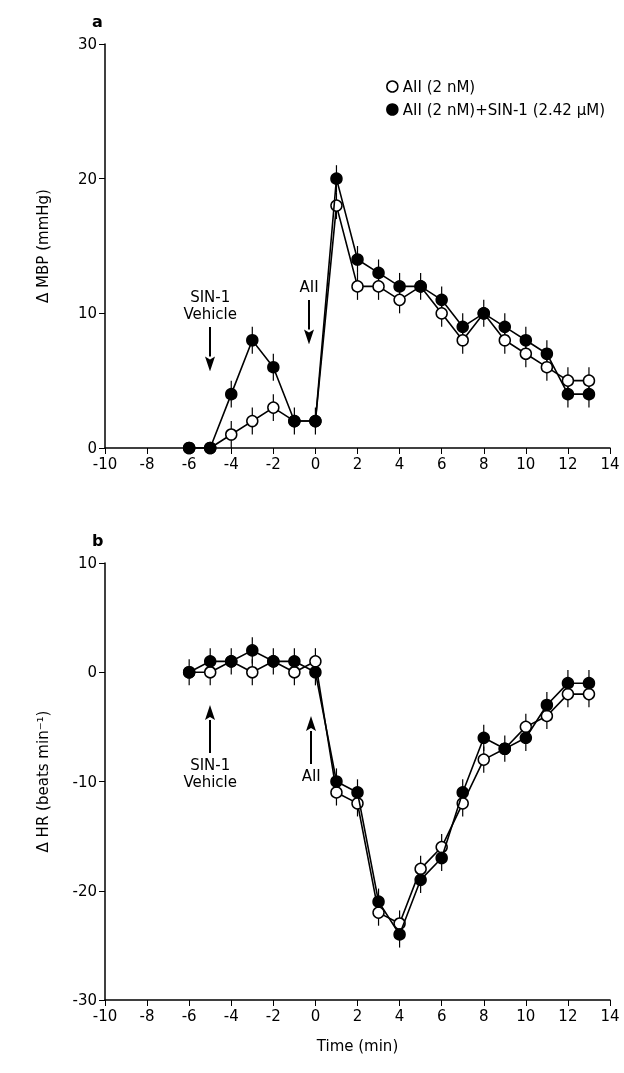  I want to click on chart-title: b, so click(98, 540).